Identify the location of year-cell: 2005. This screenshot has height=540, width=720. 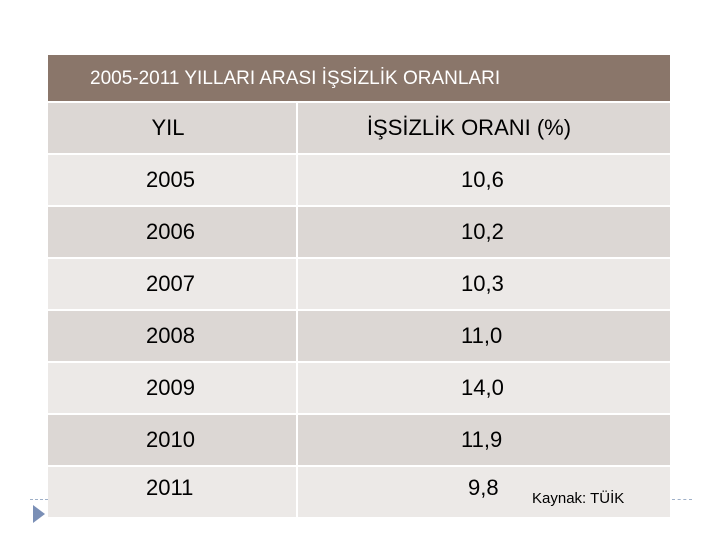
(173, 180).